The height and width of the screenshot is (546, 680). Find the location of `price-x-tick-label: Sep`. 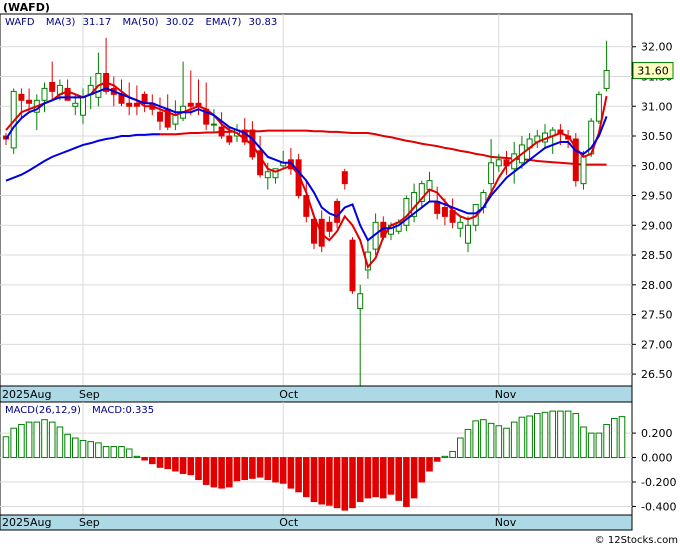

price-x-tick-label: Sep is located at coordinates (89, 394).